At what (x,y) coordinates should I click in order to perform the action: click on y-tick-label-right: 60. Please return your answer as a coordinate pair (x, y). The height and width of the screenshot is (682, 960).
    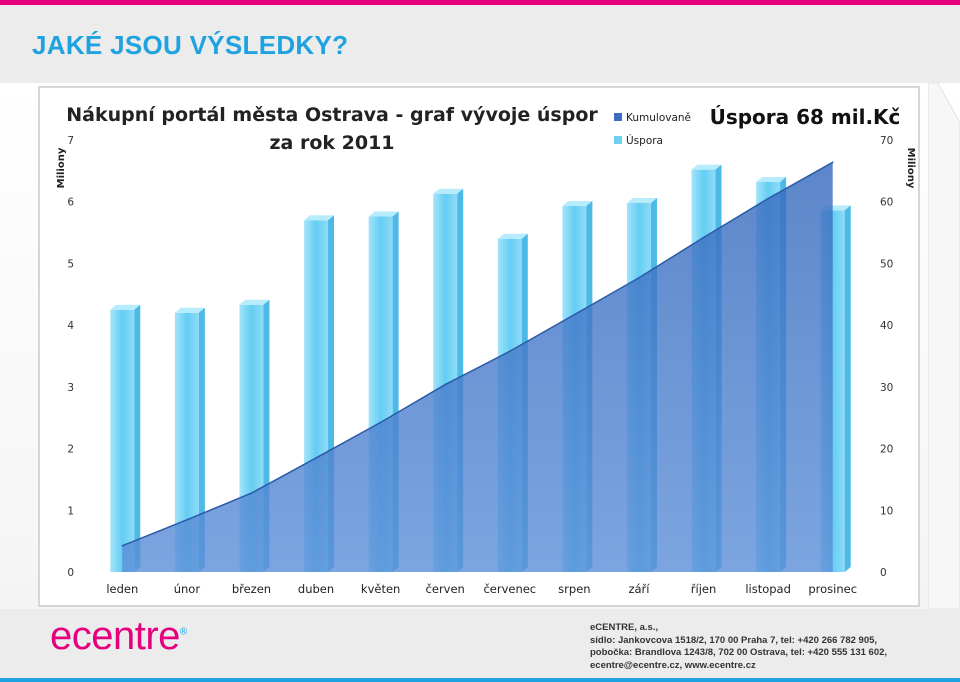
    Looking at the image, I should click on (886, 203).